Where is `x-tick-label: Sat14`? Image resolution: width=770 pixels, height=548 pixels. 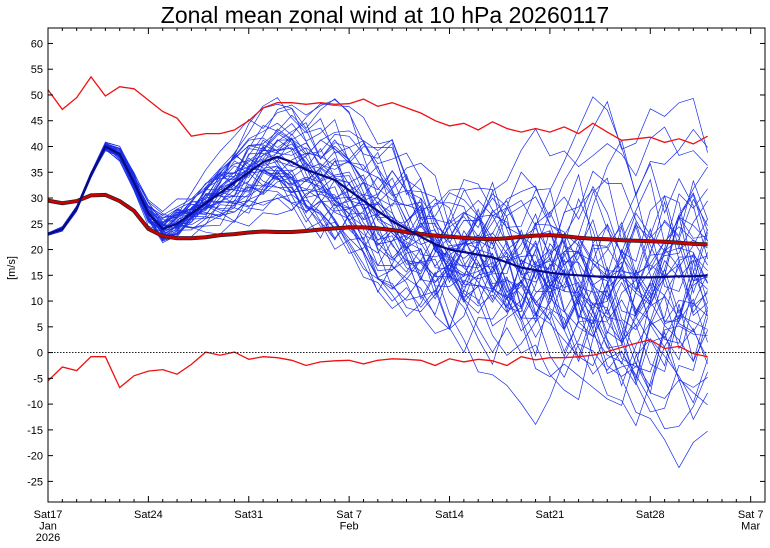 x-tick-label: Sat14 is located at coordinates (449, 515).